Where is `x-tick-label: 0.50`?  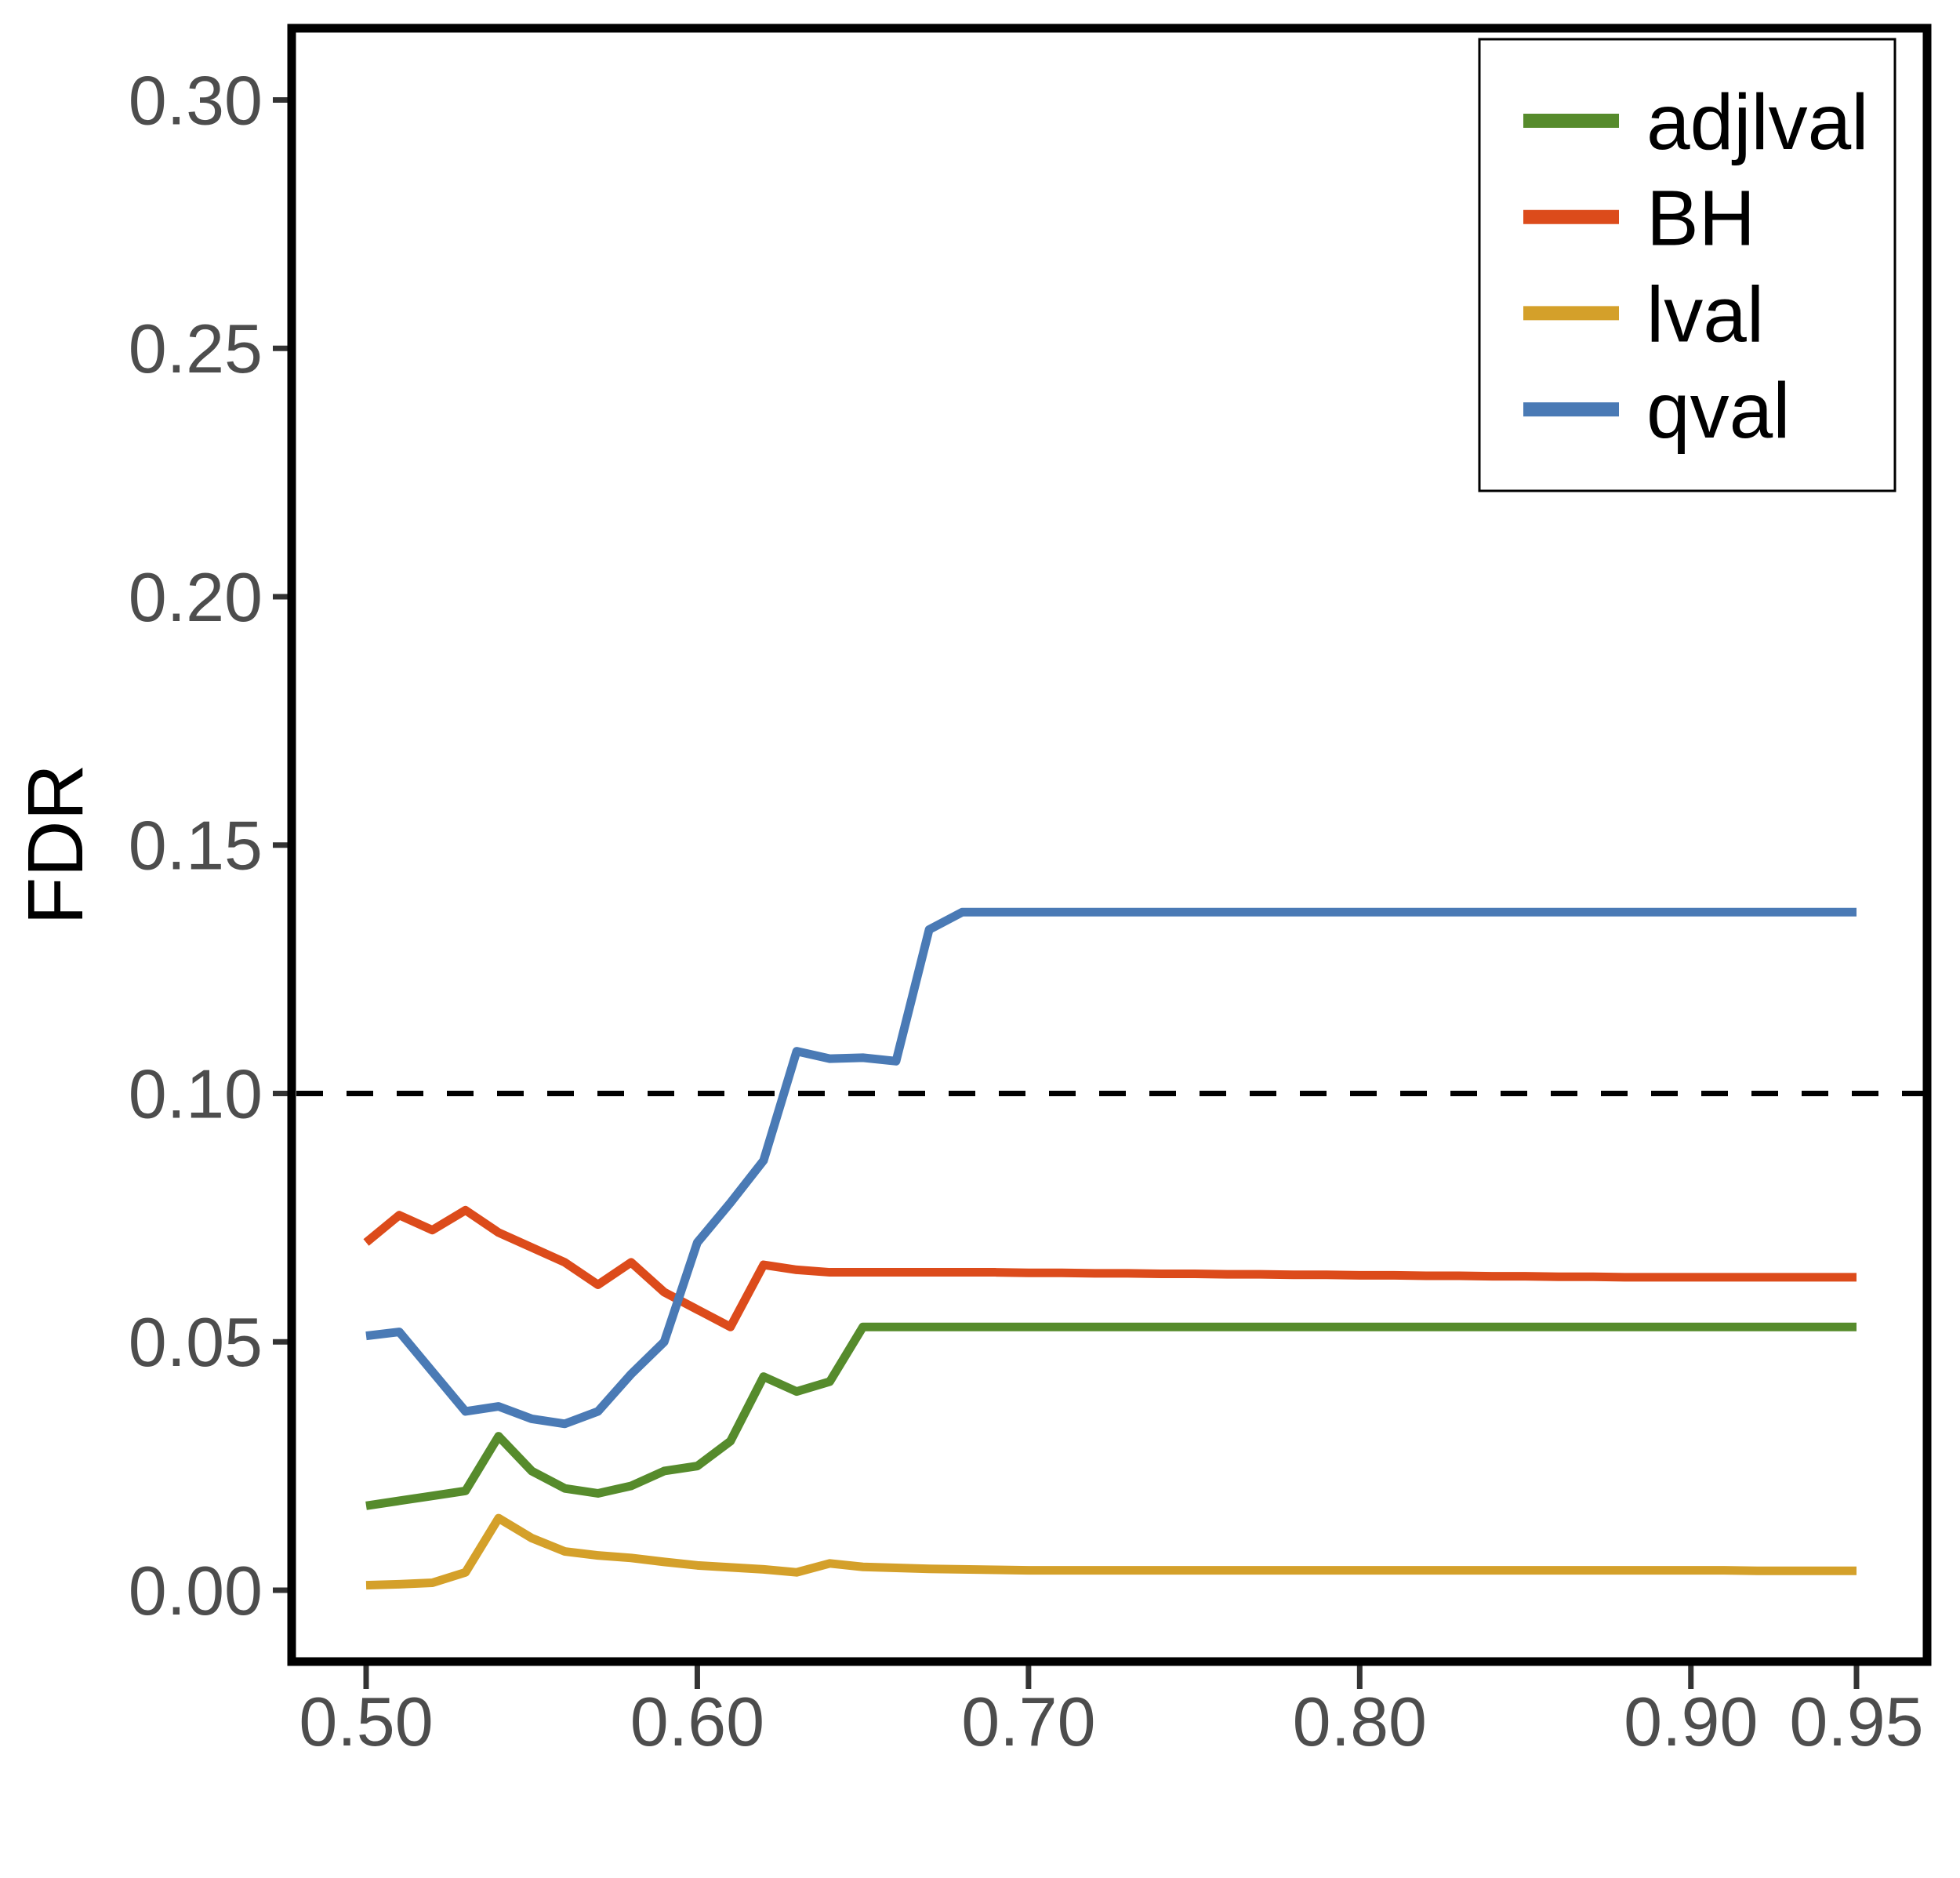
x-tick-label: 0.50 is located at coordinates (366, 1721).